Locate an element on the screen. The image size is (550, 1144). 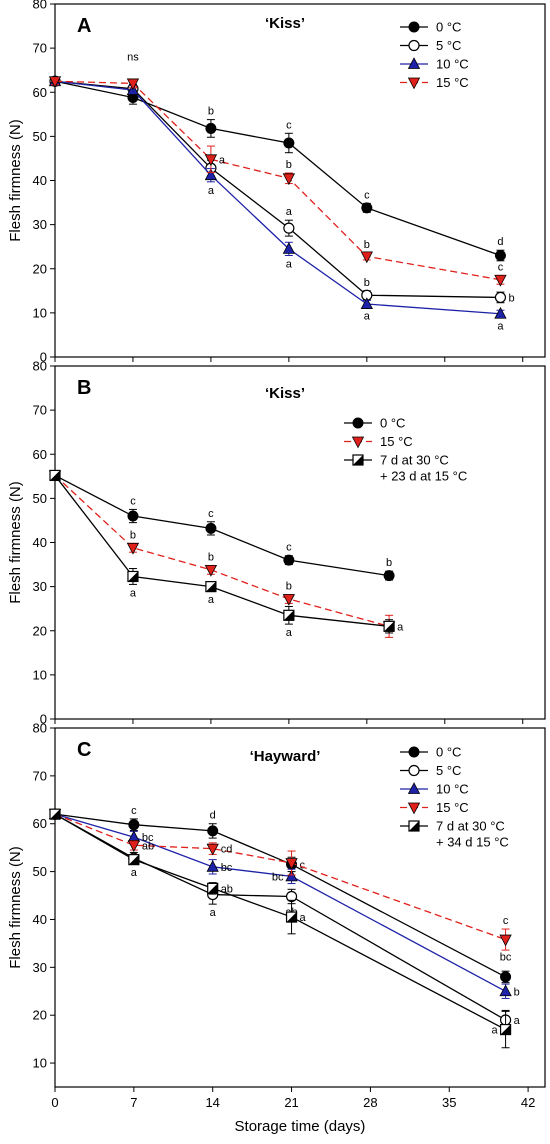
y-tick-label: 70 is located at coordinates (40, 410).